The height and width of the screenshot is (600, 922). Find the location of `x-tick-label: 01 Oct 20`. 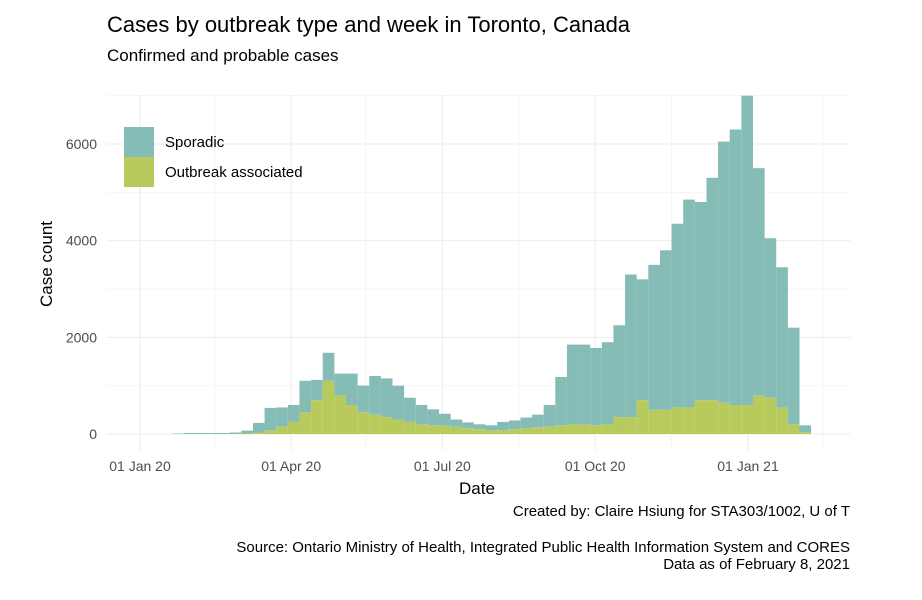

x-tick-label: 01 Oct 20 is located at coordinates (595, 466).